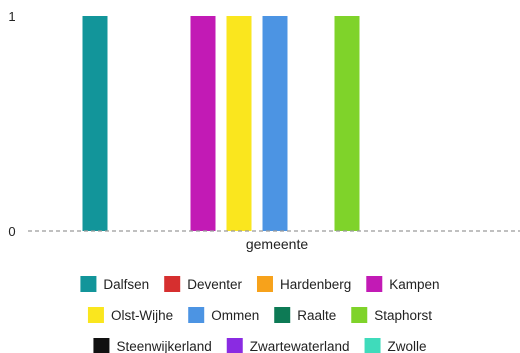  I want to click on legend-swatch-dalfsen, so click(88, 284).